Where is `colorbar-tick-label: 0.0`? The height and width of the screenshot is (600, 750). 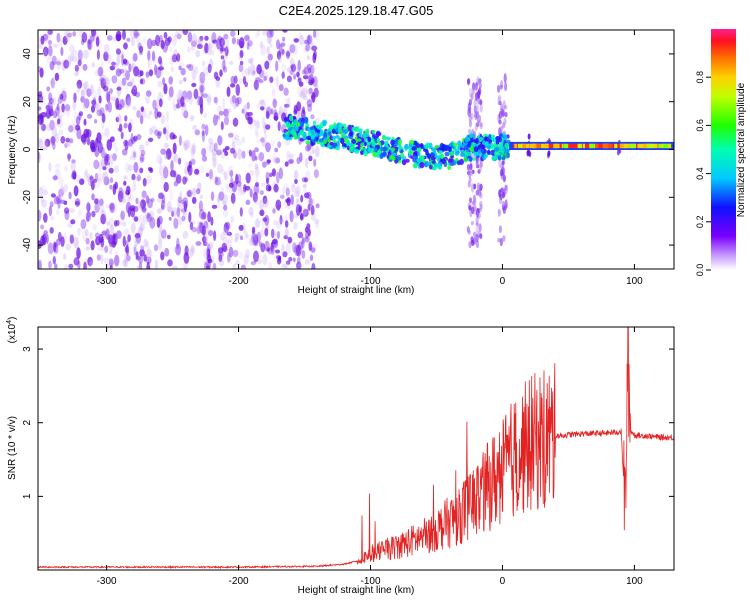 colorbar-tick-label: 0.0 is located at coordinates (700, 270).